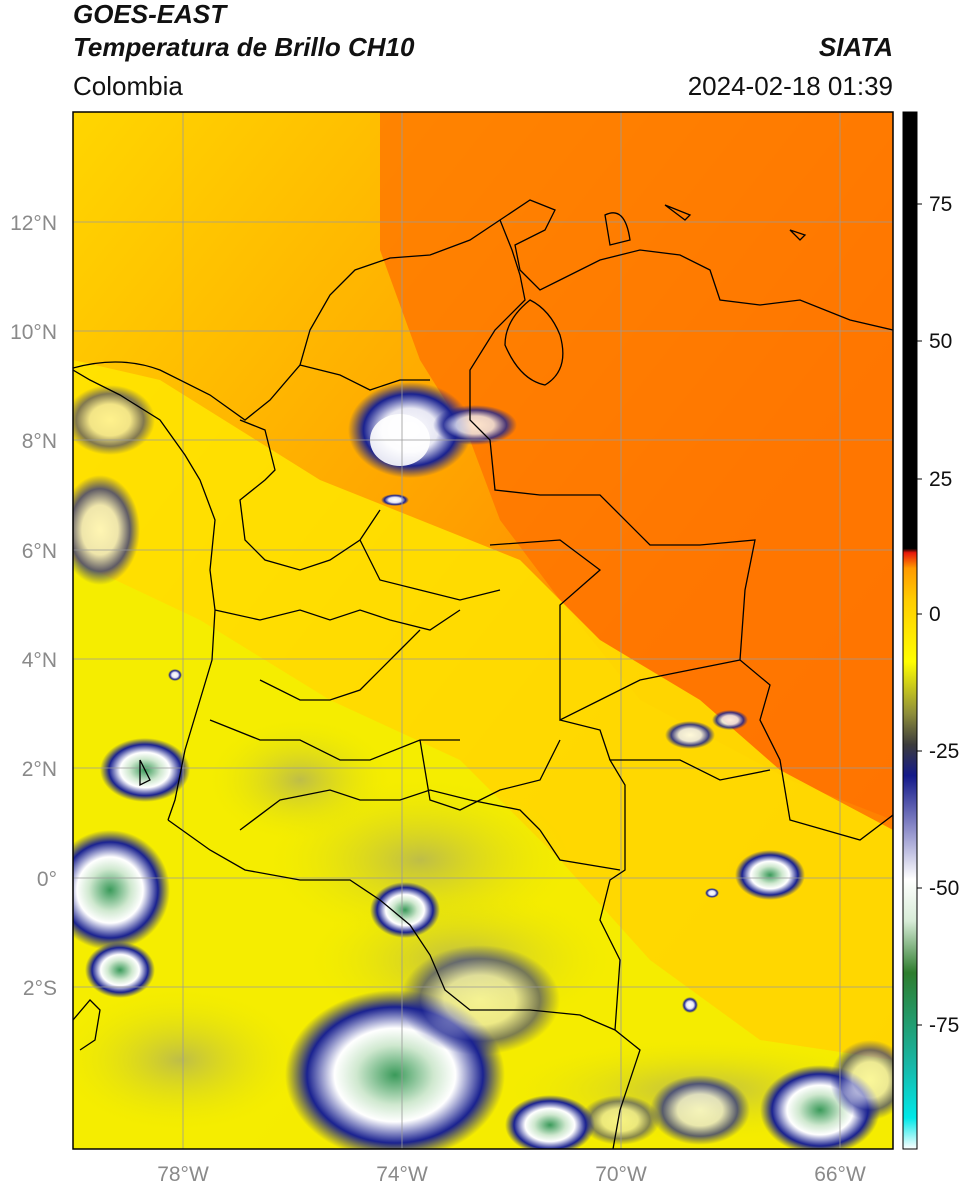  What do you see at coordinates (944, 751) in the screenshot?
I see `colorbar-tick-label: -25` at bounding box center [944, 751].